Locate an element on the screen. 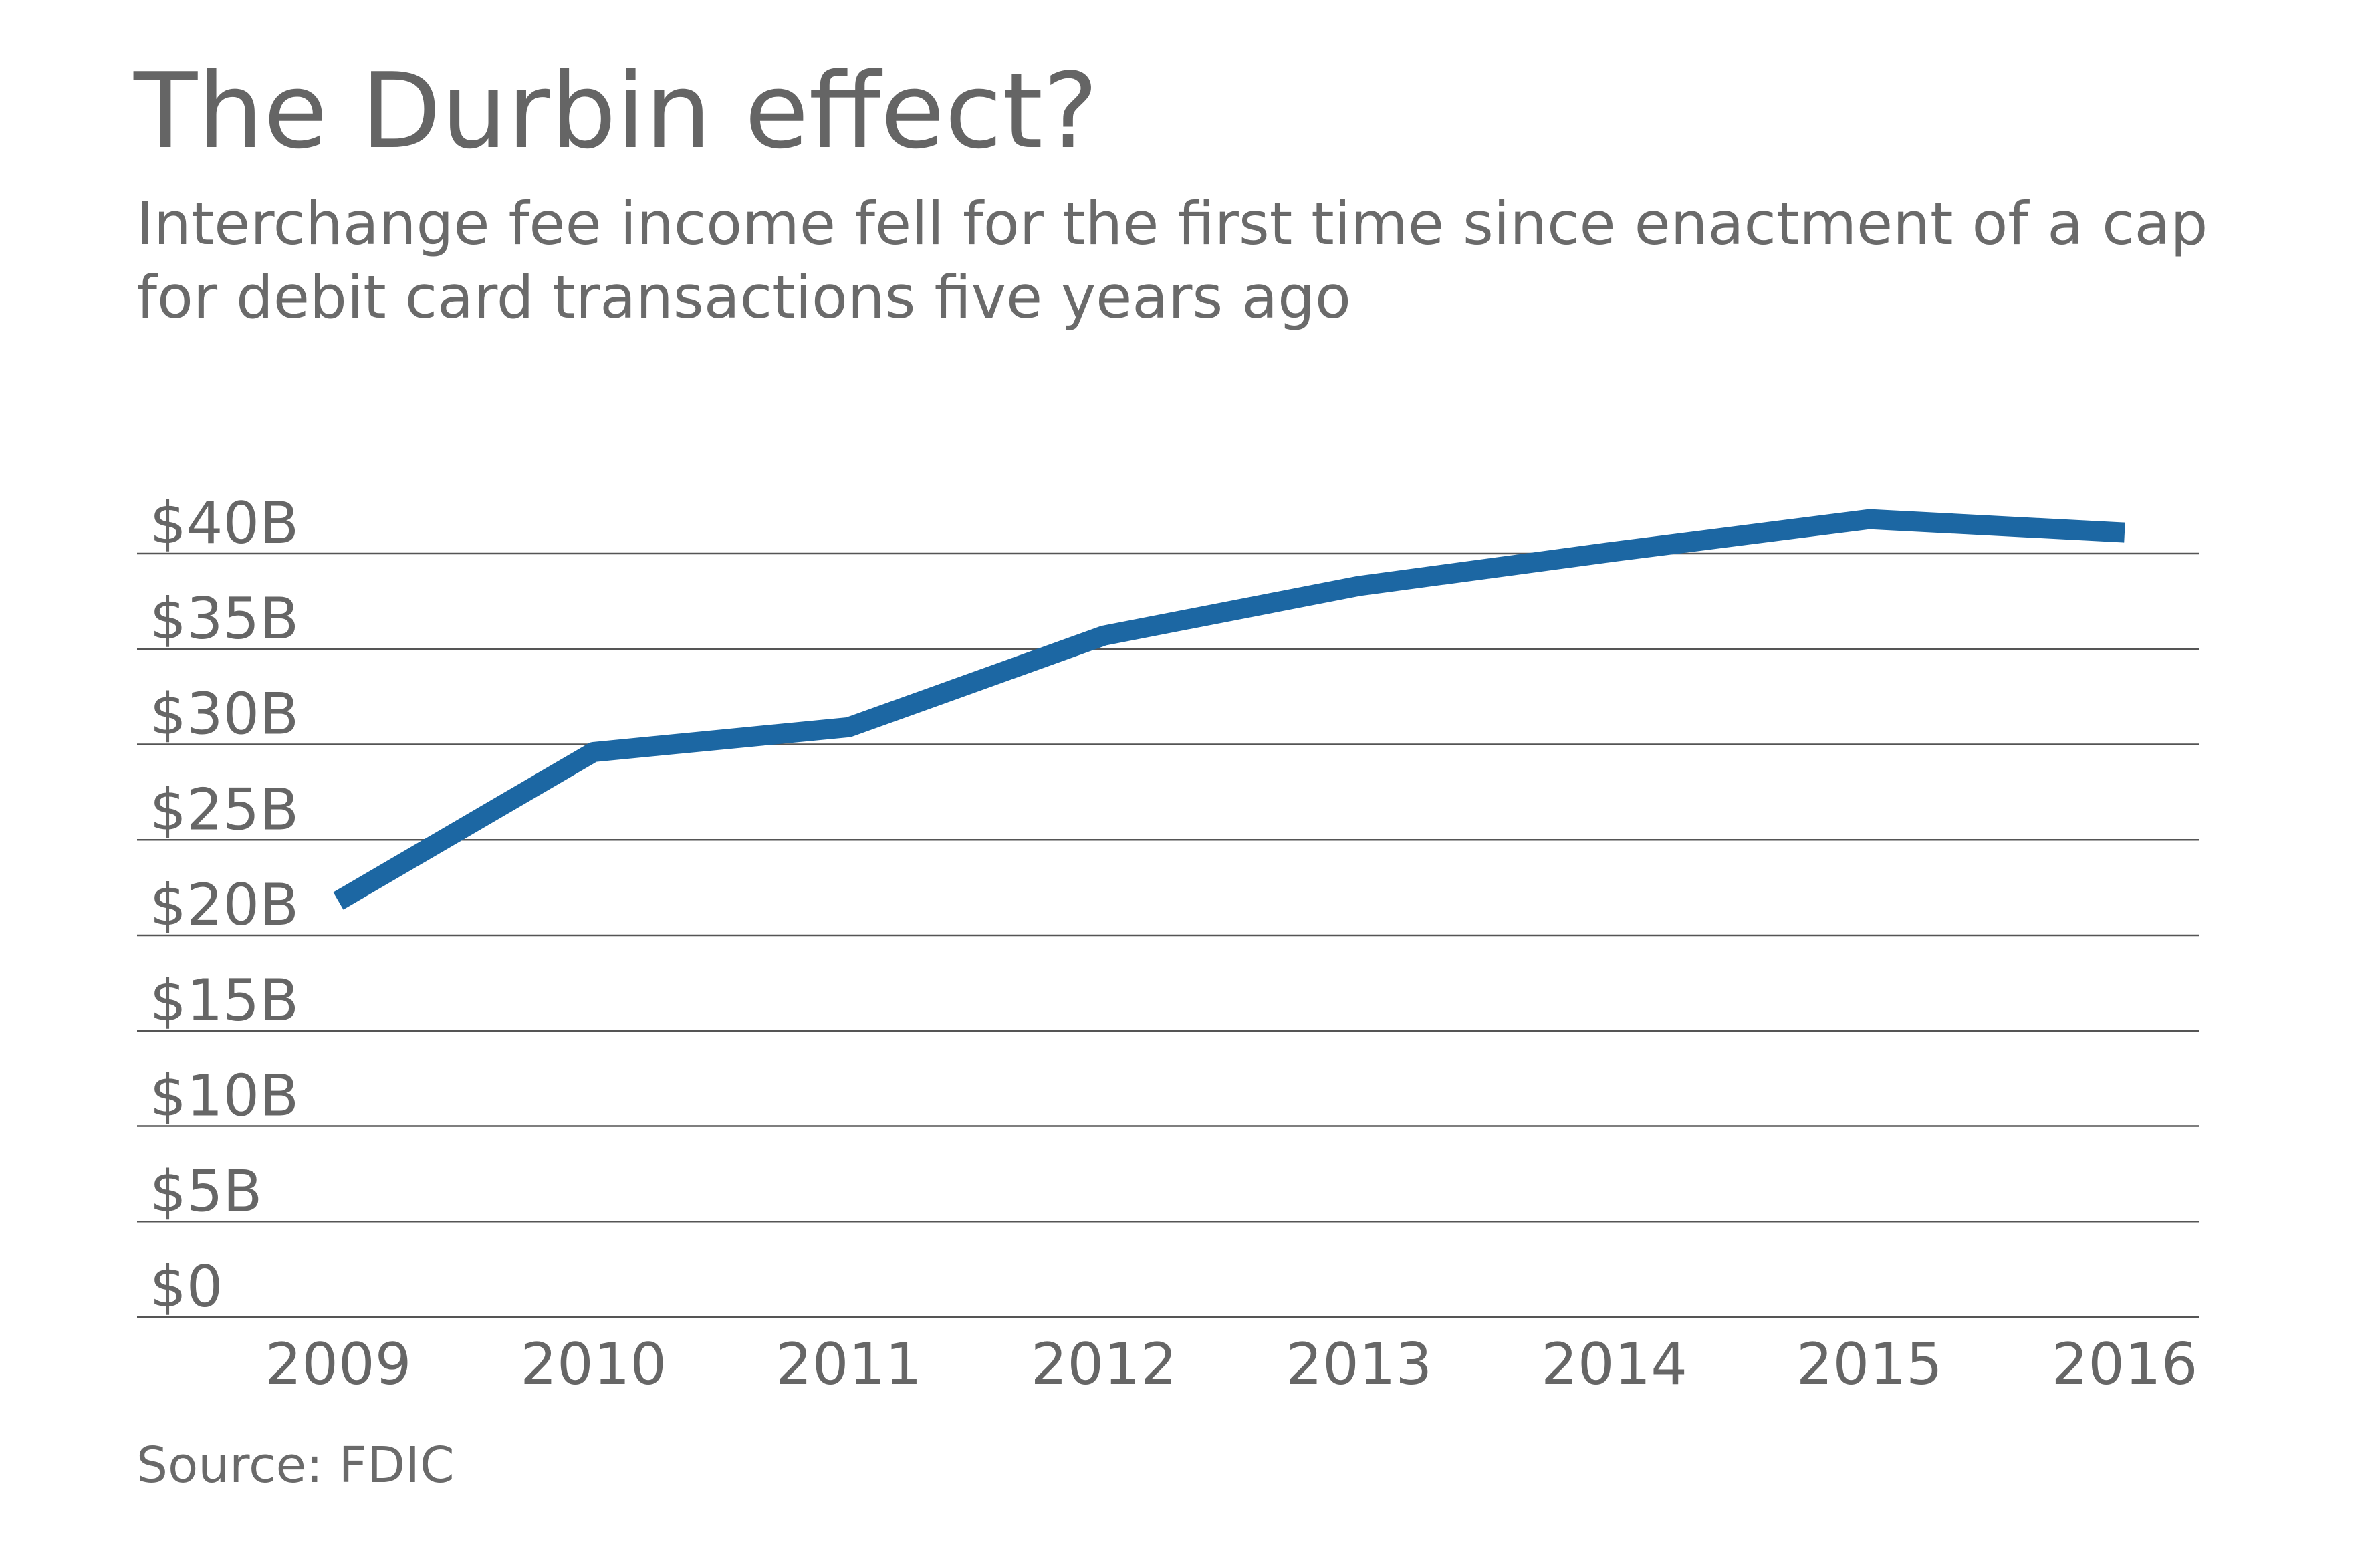 The image size is (2380, 1551). x-tick-label: 2011 is located at coordinates (849, 1364).